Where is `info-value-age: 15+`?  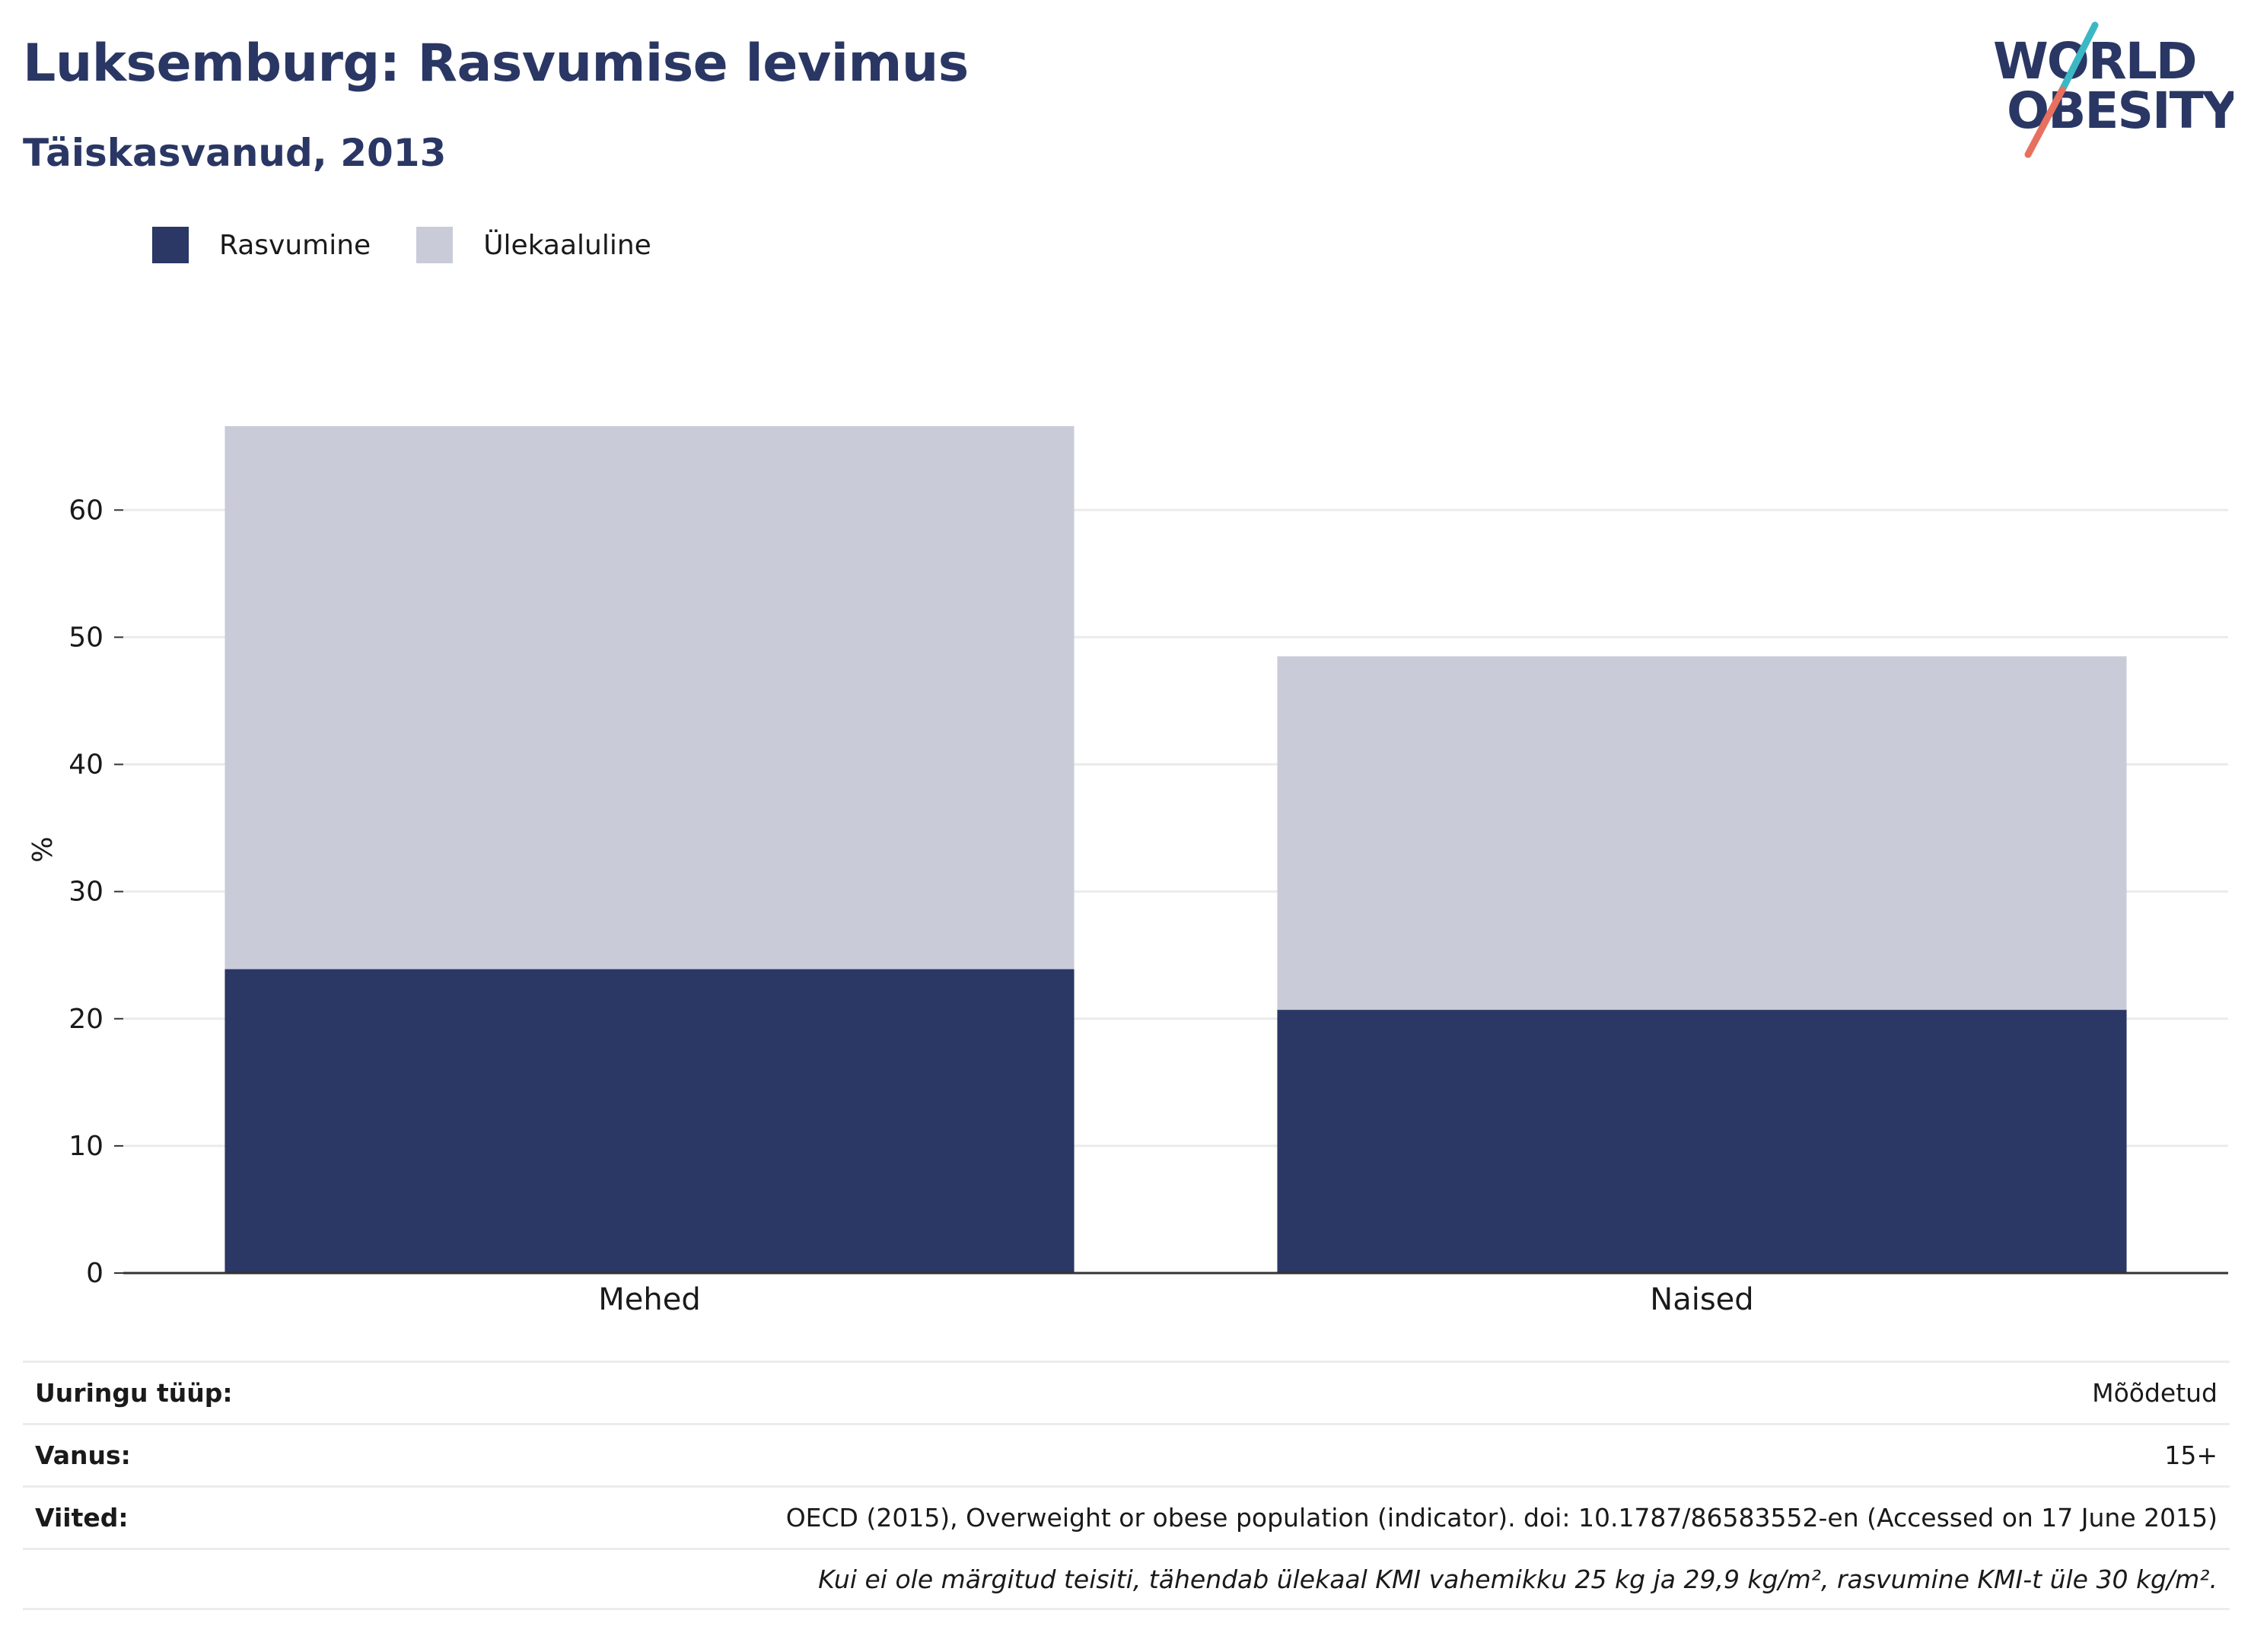
info-value-age: 15+ is located at coordinates (2191, 1455).